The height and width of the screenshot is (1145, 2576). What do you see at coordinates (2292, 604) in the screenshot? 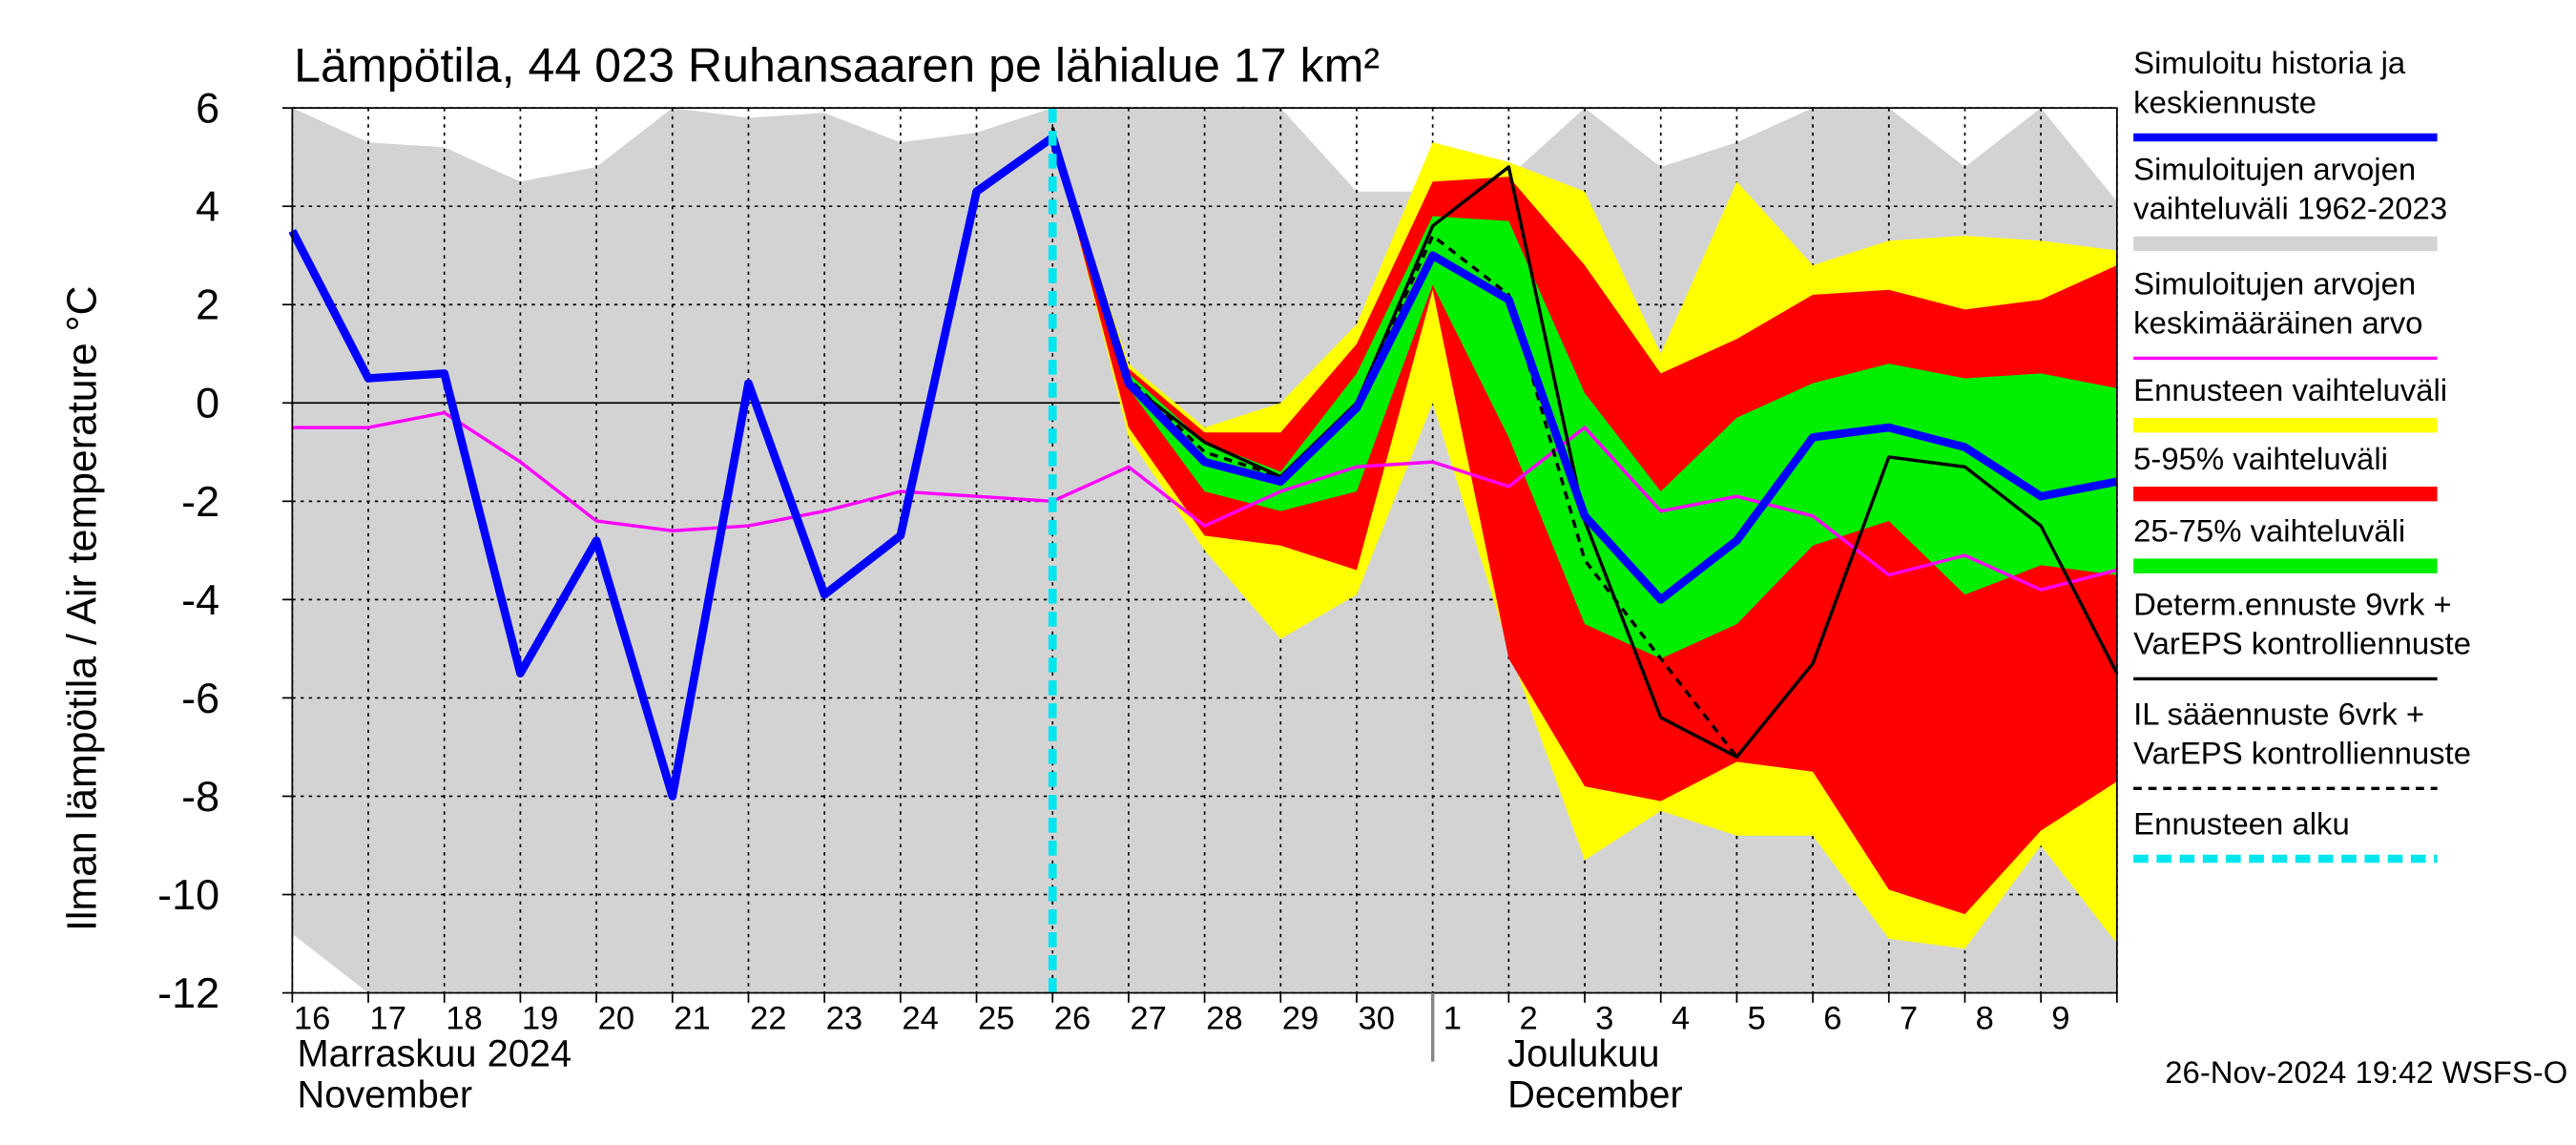
I see `legend-label: Determ.ennuste 9vrk +` at bounding box center [2292, 604].